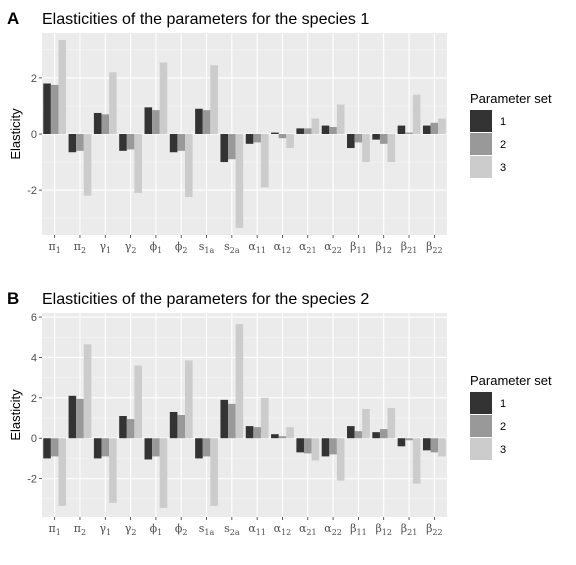 Image resolution: width=576 pixels, height=565 pixels. What do you see at coordinates (503, 427) in the screenshot?
I see `panel-b-legend-label-2: 2` at bounding box center [503, 427].